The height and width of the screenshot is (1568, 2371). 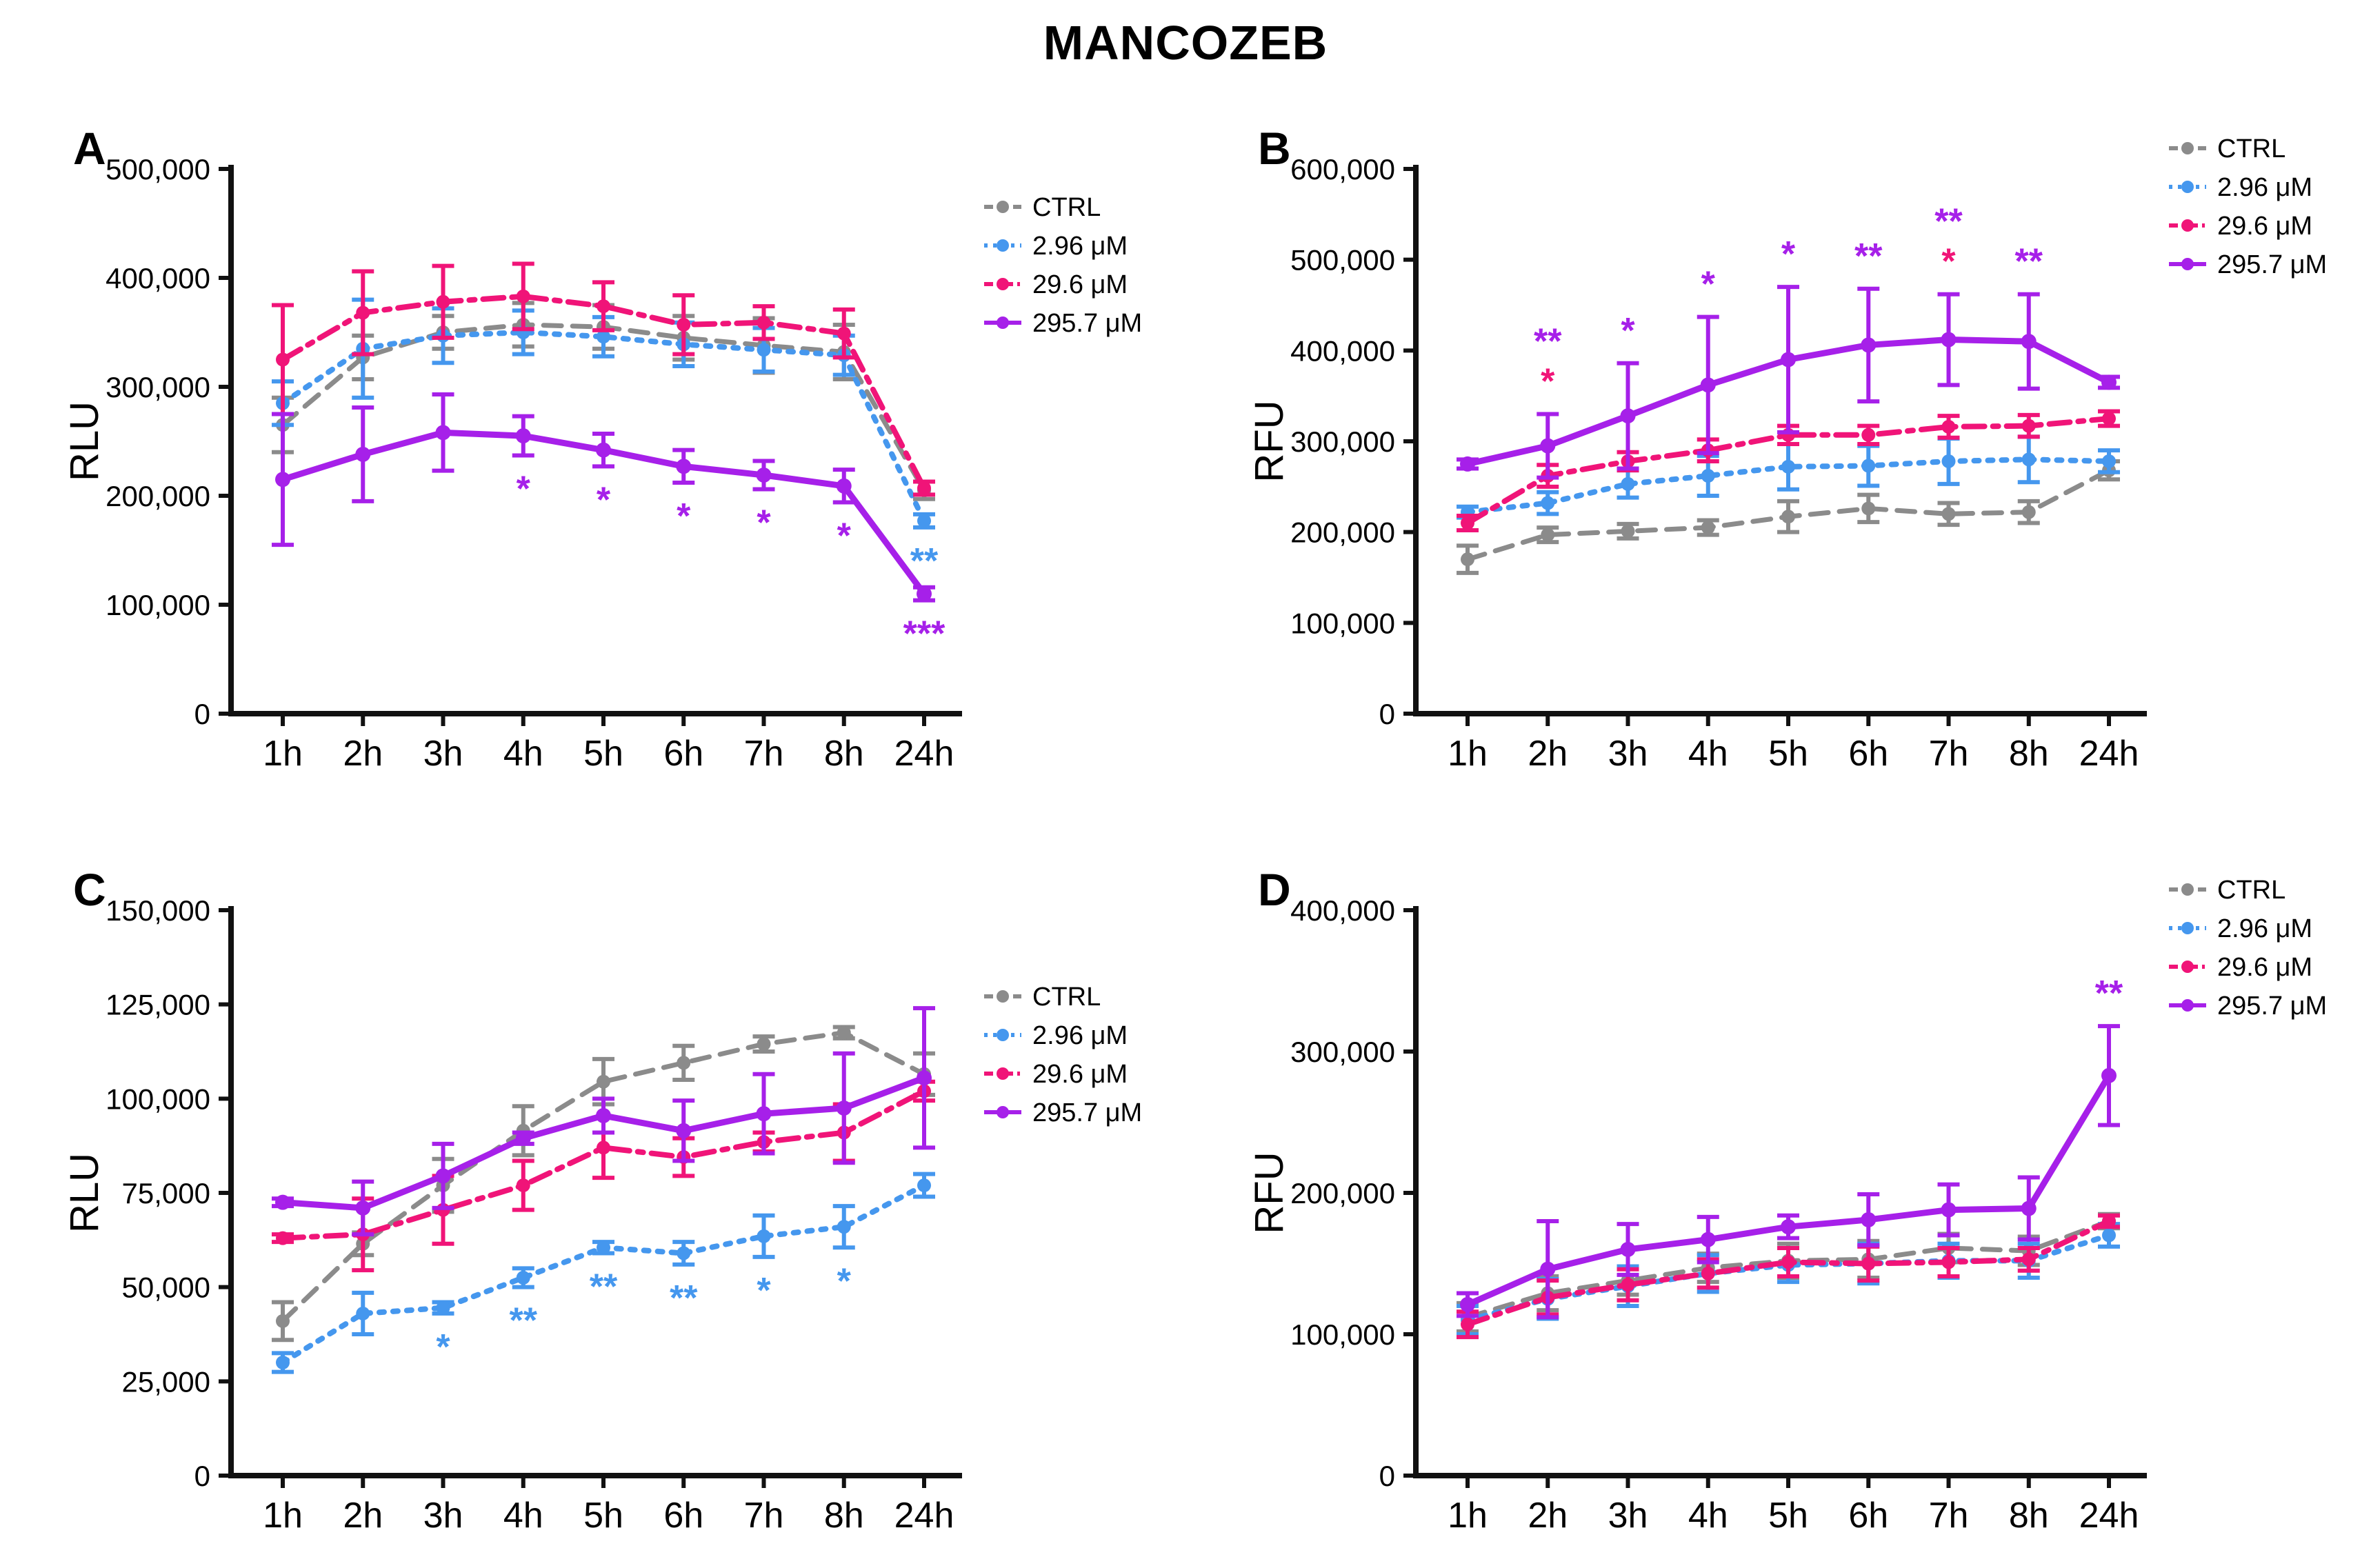 What do you see at coordinates (89, 148) in the screenshot?
I see `panel-letter: A` at bounding box center [89, 148].